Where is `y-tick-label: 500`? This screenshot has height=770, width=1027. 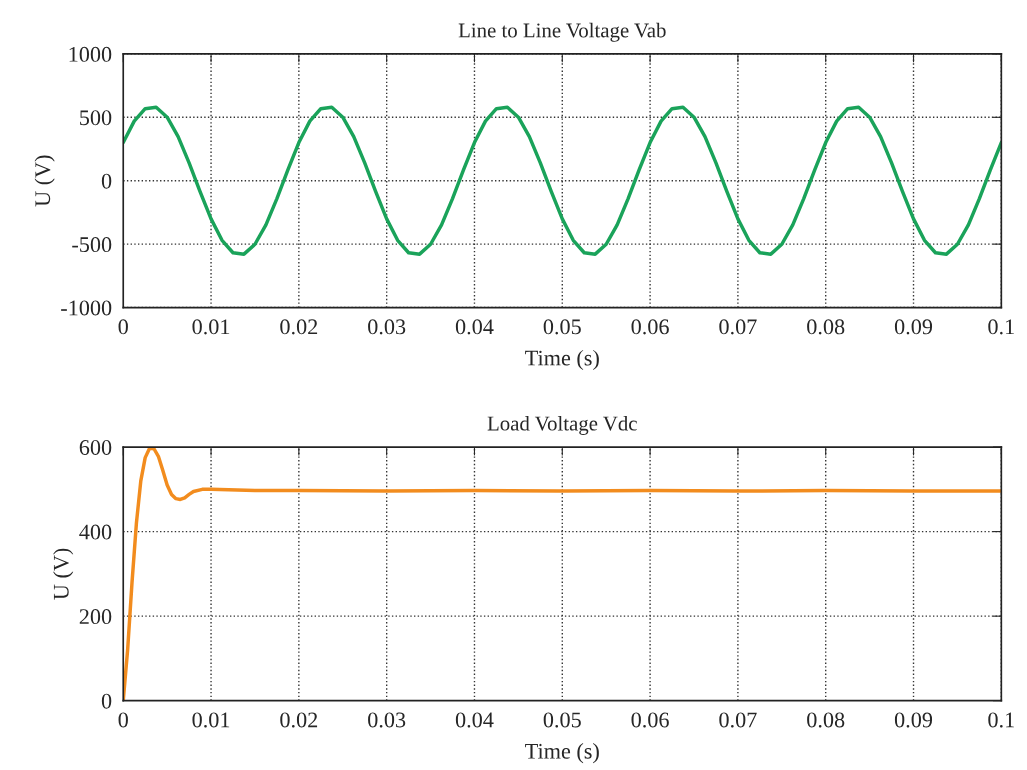 y-tick-label: 500 is located at coordinates (96, 118).